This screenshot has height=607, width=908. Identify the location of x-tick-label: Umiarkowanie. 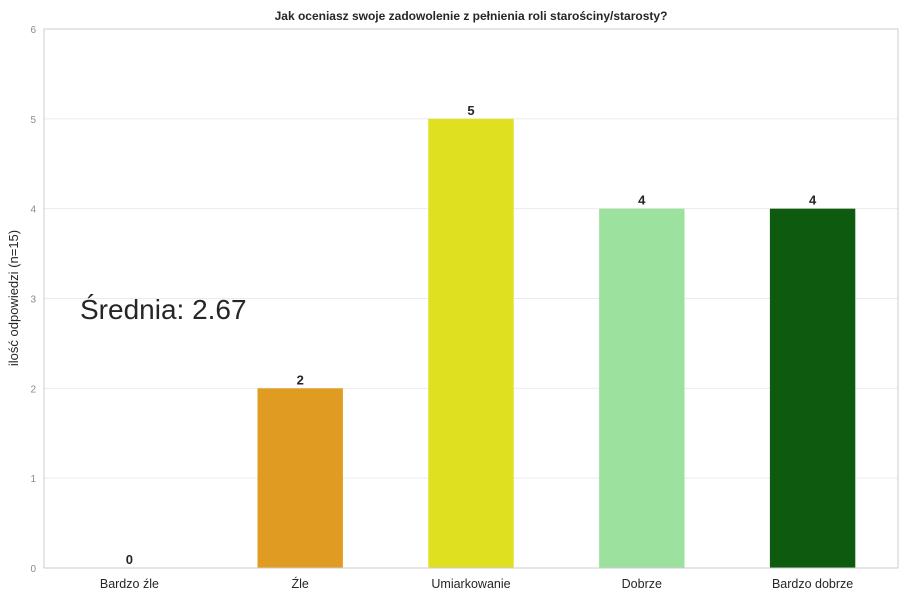
(470, 584).